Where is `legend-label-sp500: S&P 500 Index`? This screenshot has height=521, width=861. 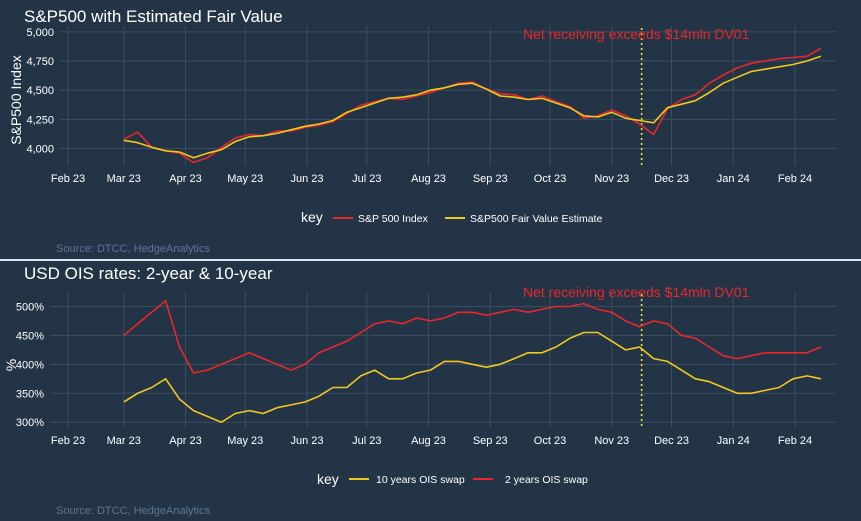 legend-label-sp500: S&P 500 Index is located at coordinates (393, 219).